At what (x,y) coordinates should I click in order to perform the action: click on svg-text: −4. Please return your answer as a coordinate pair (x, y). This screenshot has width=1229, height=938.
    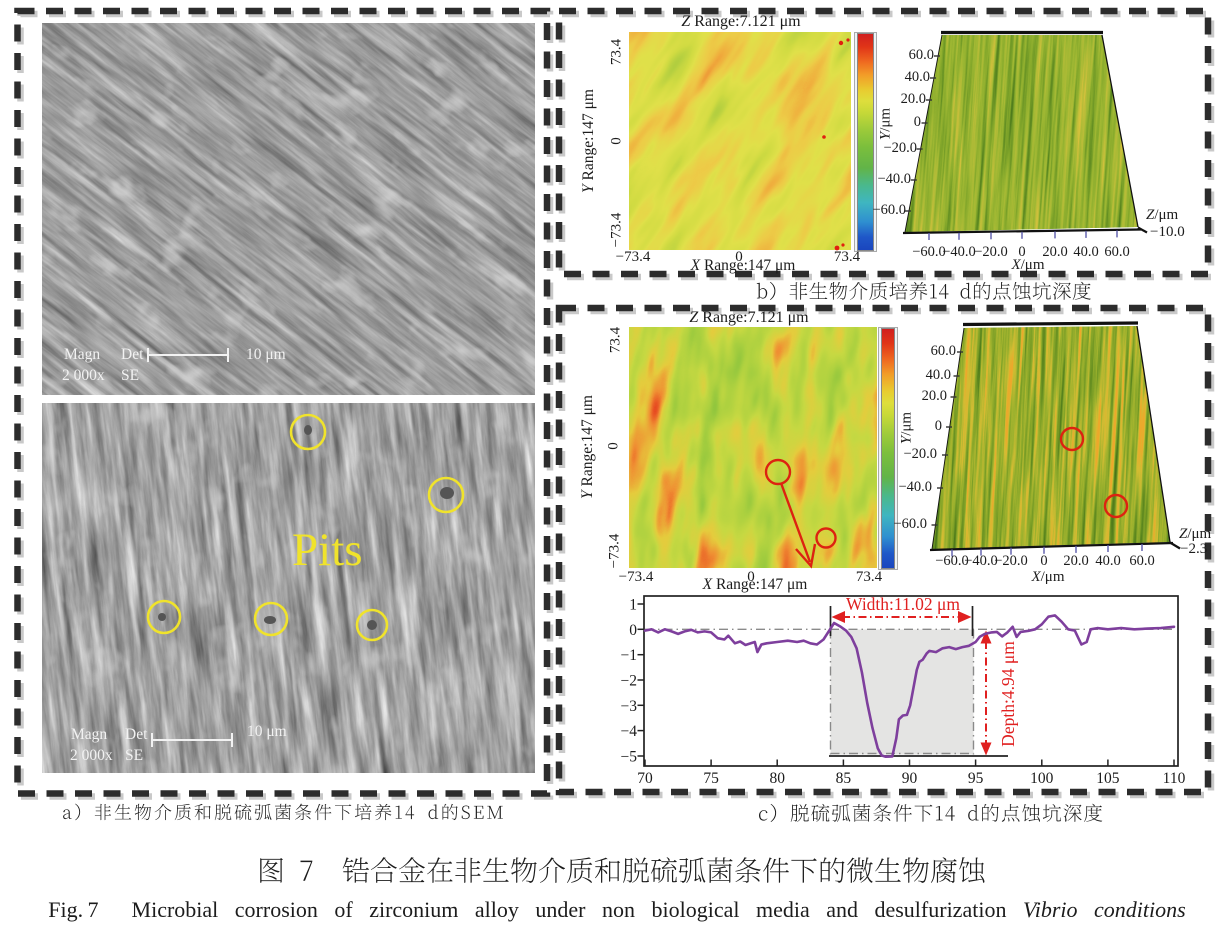
    Looking at the image, I should click on (629, 731).